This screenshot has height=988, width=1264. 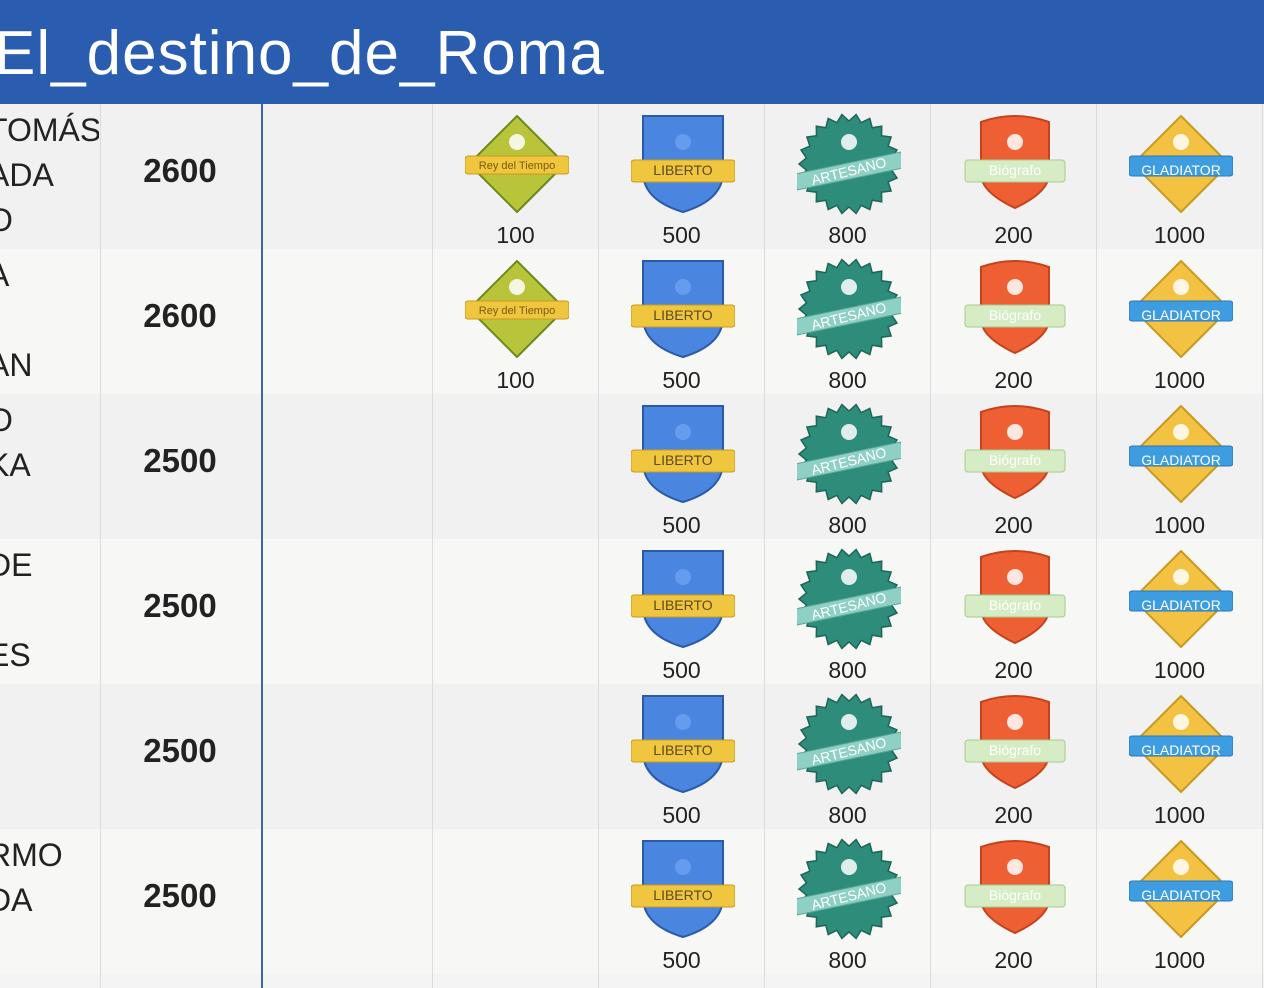 I want to click on biografo-badge: Biógrafo, so click(x=1015, y=309).